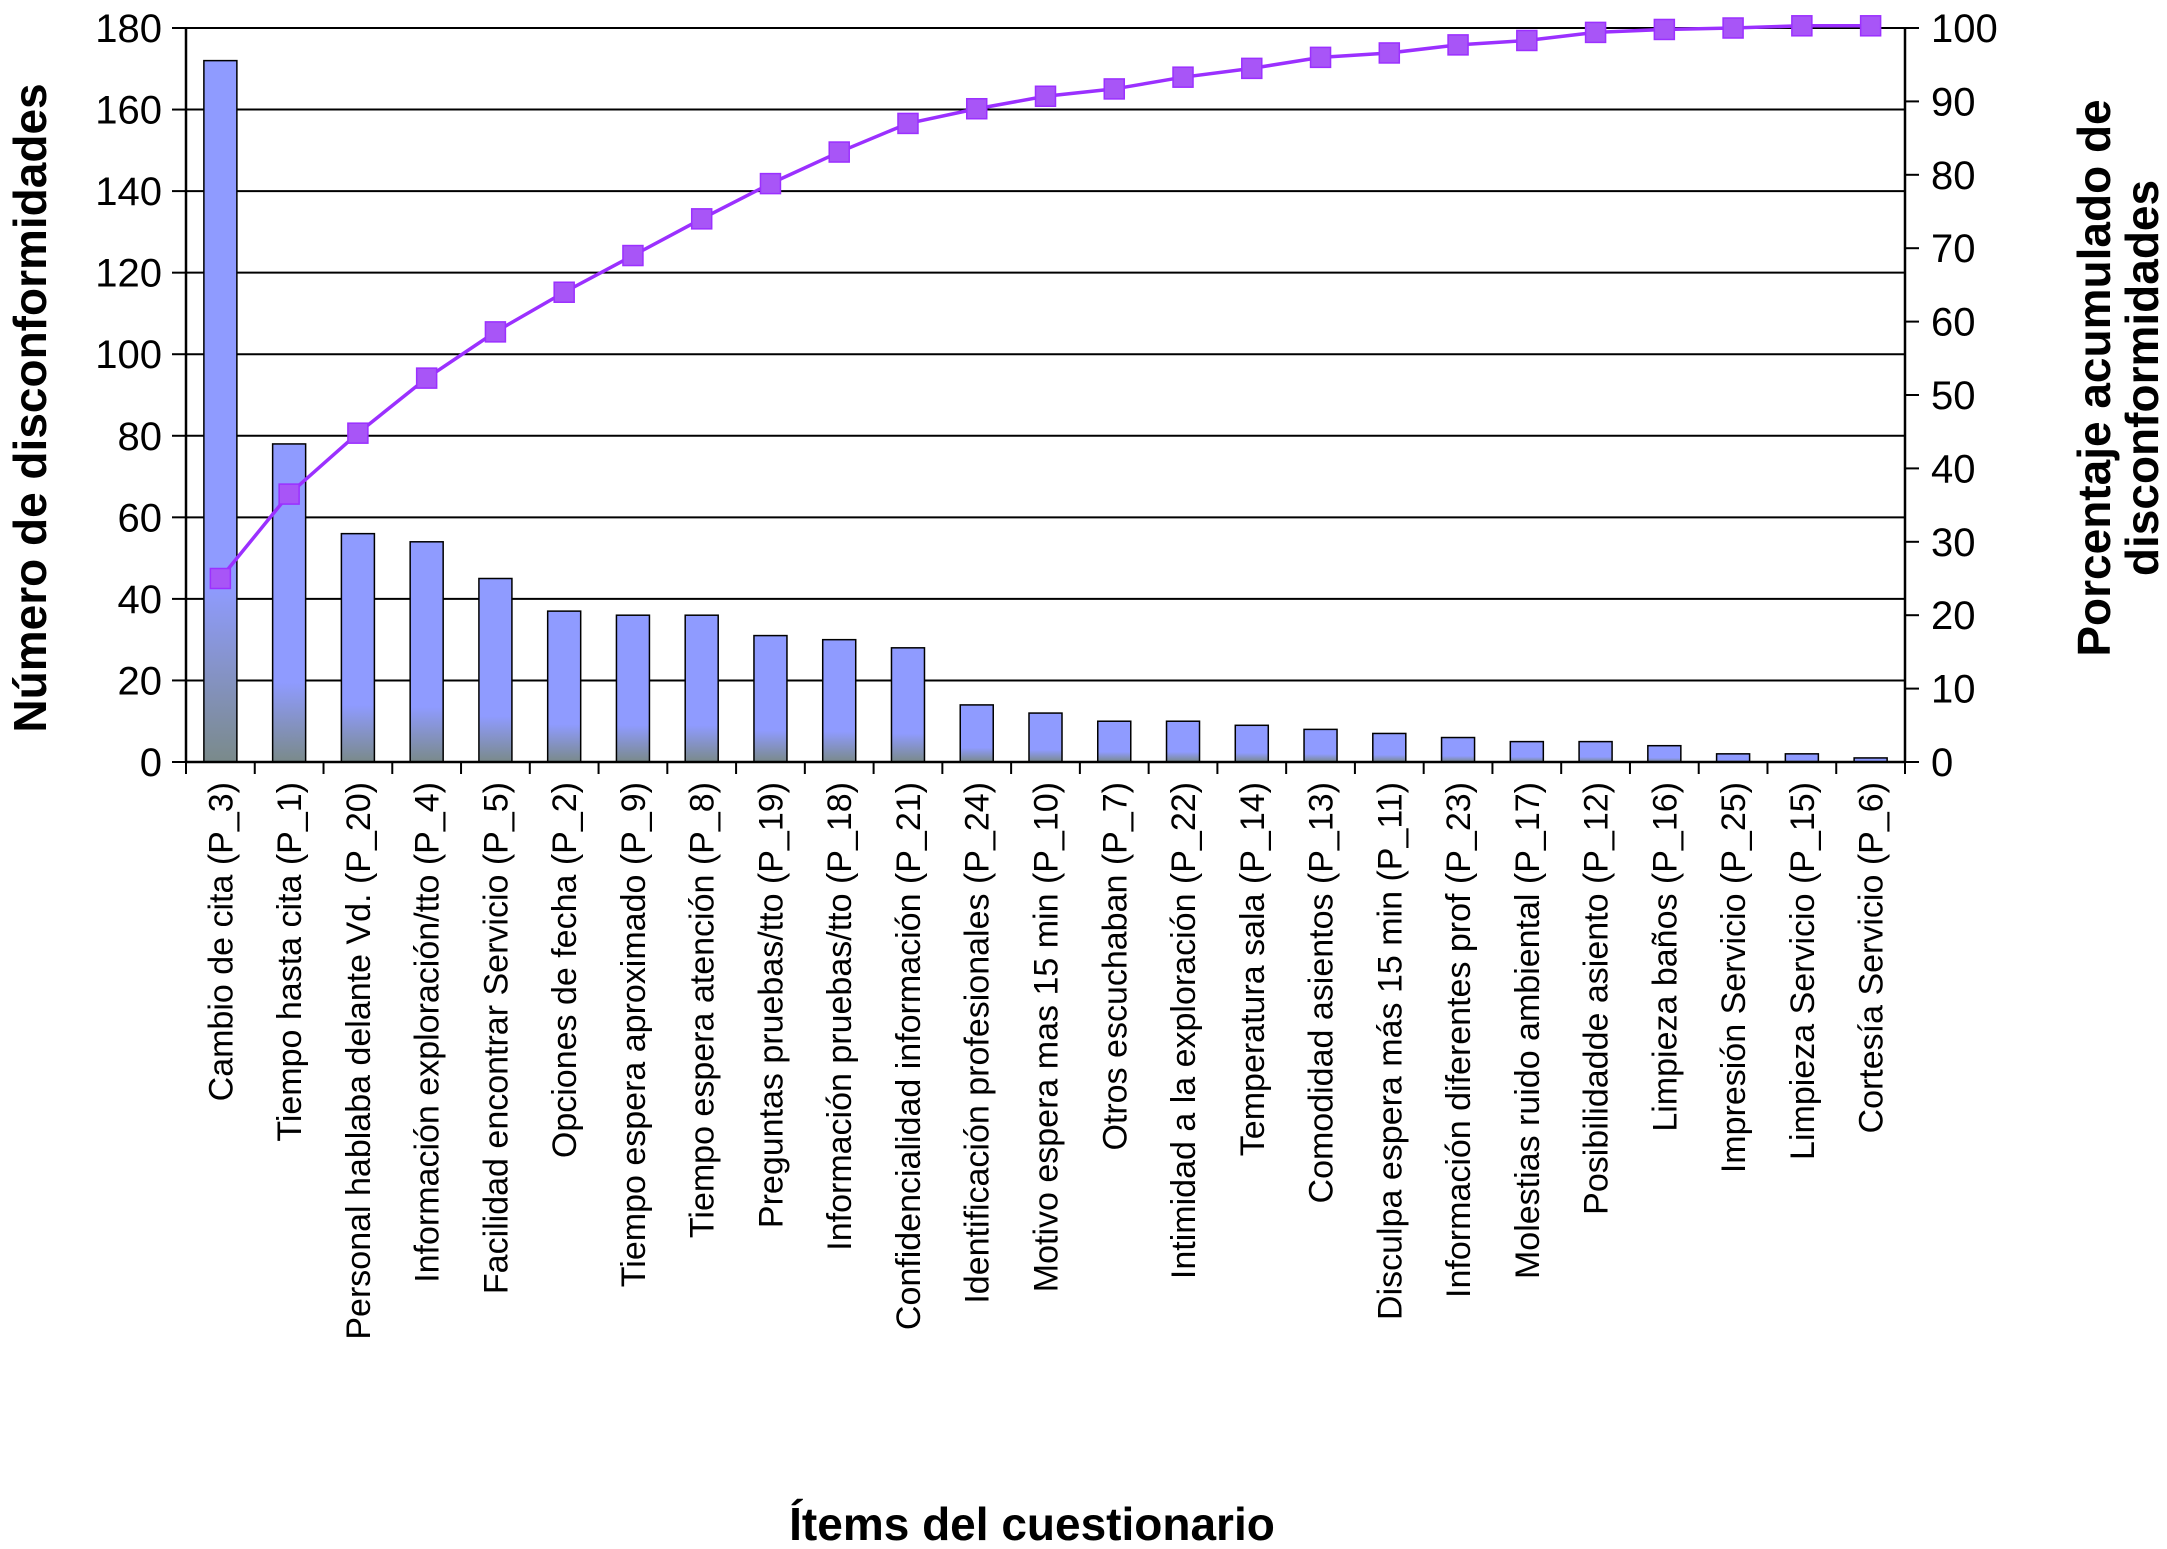 This screenshot has width=2167, height=1549. What do you see at coordinates (1953, 690) in the screenshot?
I see `y2-tick-label: 10` at bounding box center [1953, 690].